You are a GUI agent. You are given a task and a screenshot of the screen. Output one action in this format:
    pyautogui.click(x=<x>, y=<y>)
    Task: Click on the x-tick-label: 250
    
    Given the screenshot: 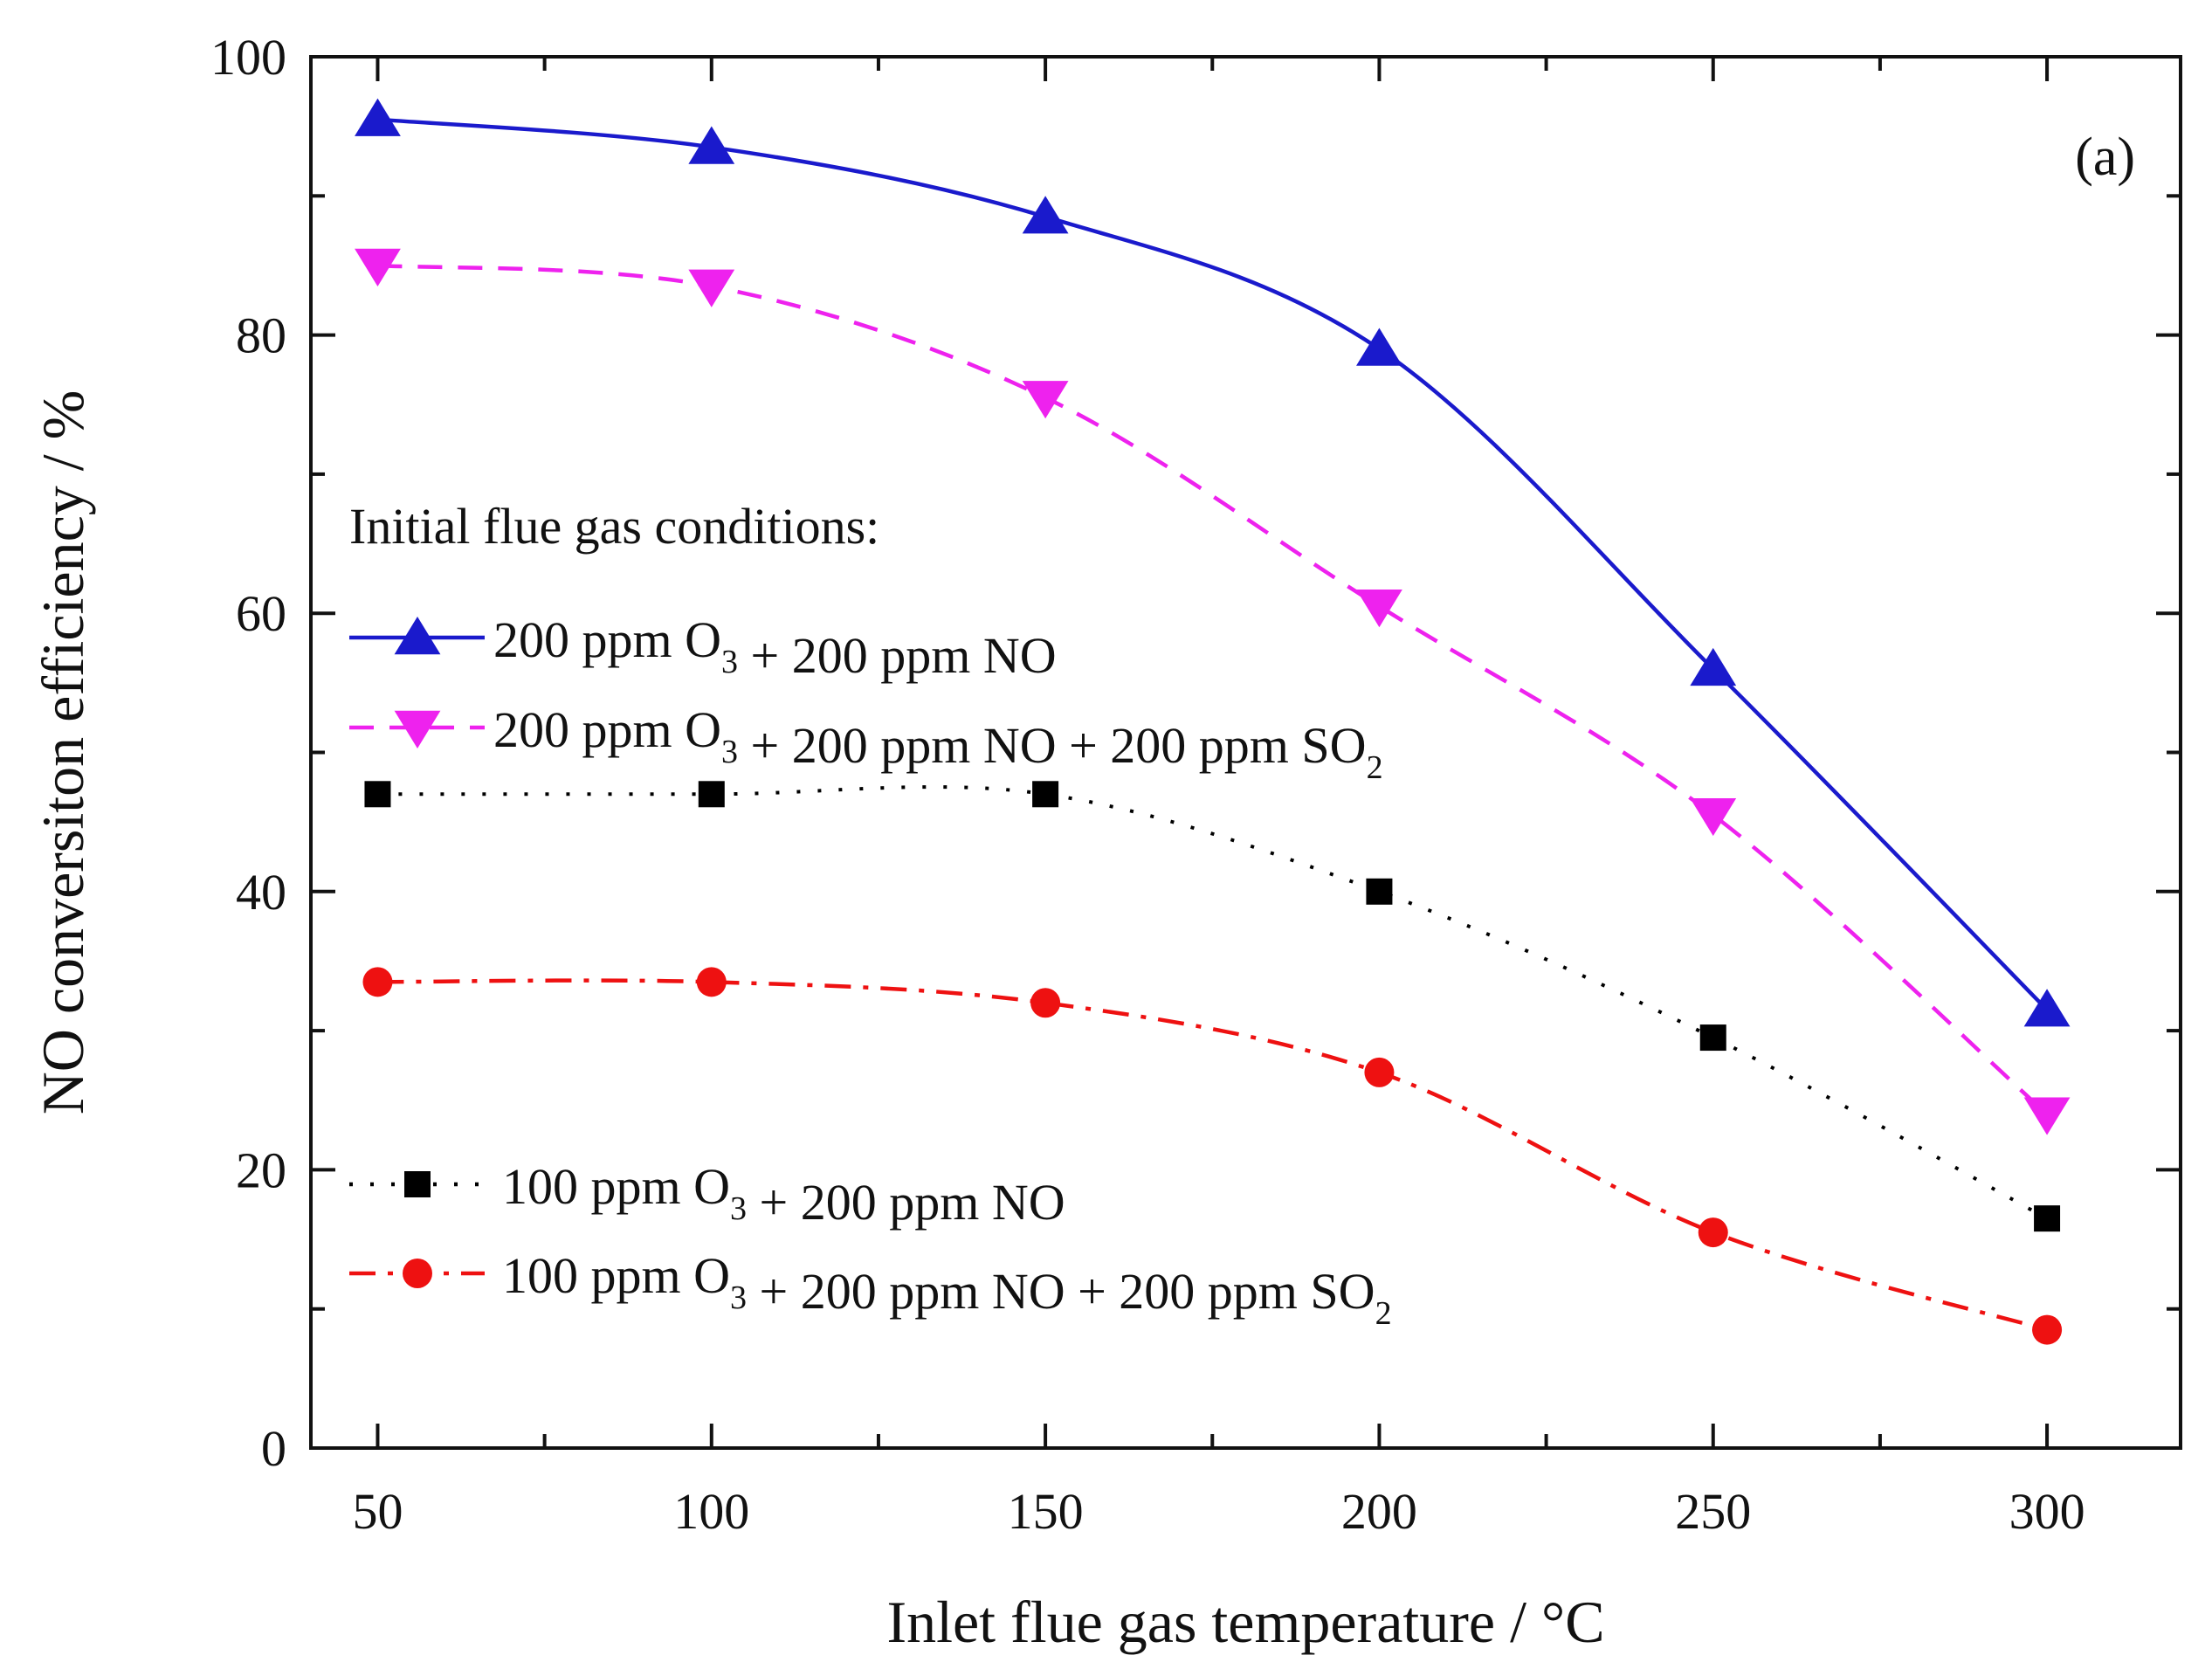 What is the action you would take?
    pyautogui.click(x=1713, y=1512)
    